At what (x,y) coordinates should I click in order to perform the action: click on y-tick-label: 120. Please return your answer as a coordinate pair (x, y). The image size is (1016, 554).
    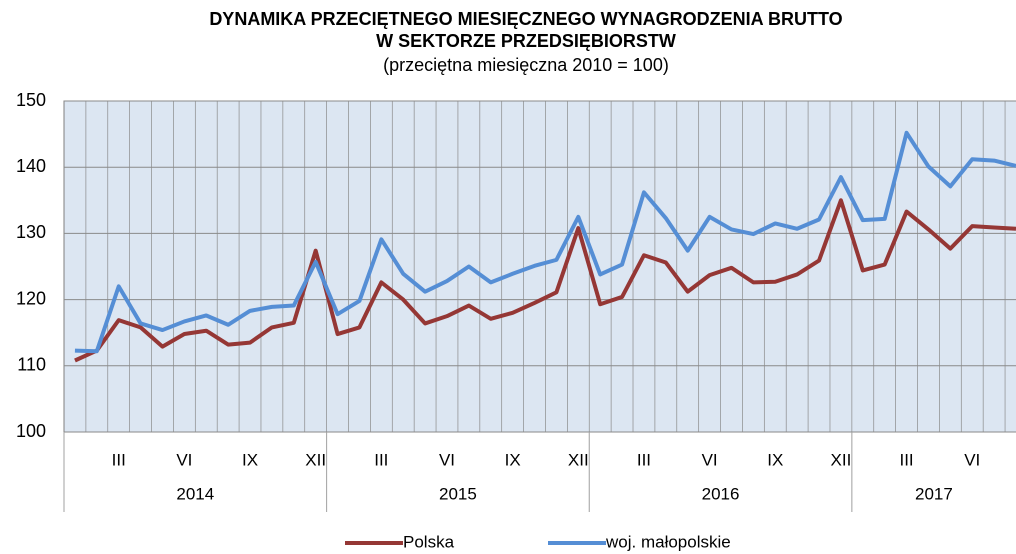
    Looking at the image, I should click on (31, 298).